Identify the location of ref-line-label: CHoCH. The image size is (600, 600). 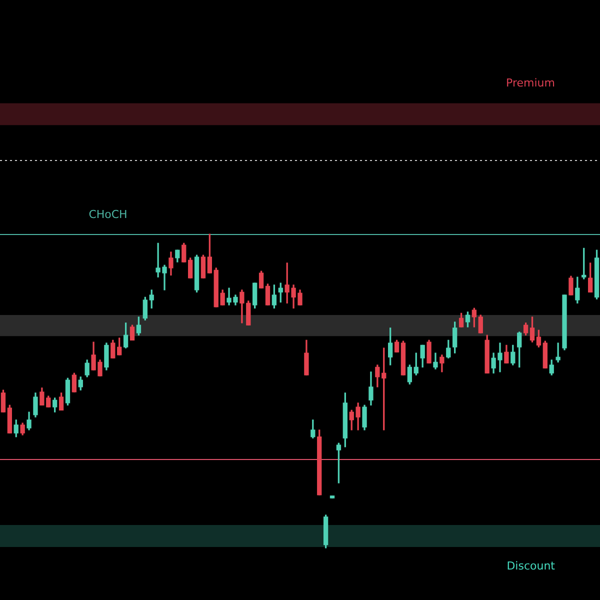
(108, 214).